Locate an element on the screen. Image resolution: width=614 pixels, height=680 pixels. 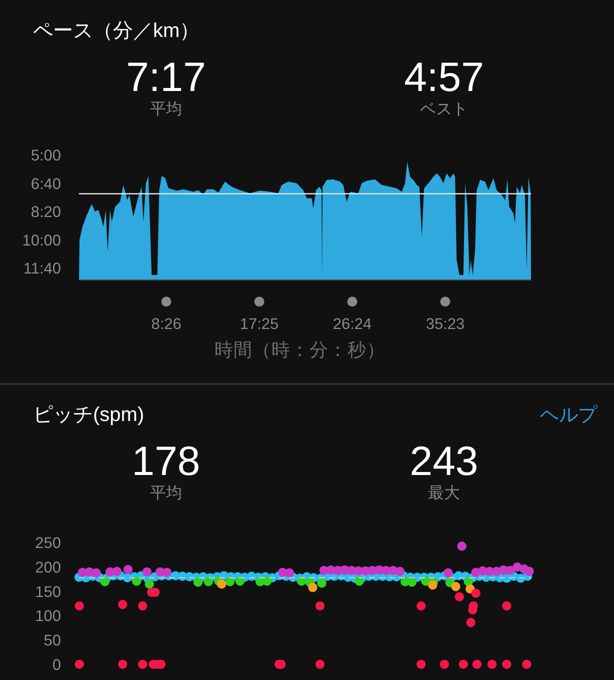
stat-value: 7:17 is located at coordinates (166, 77).